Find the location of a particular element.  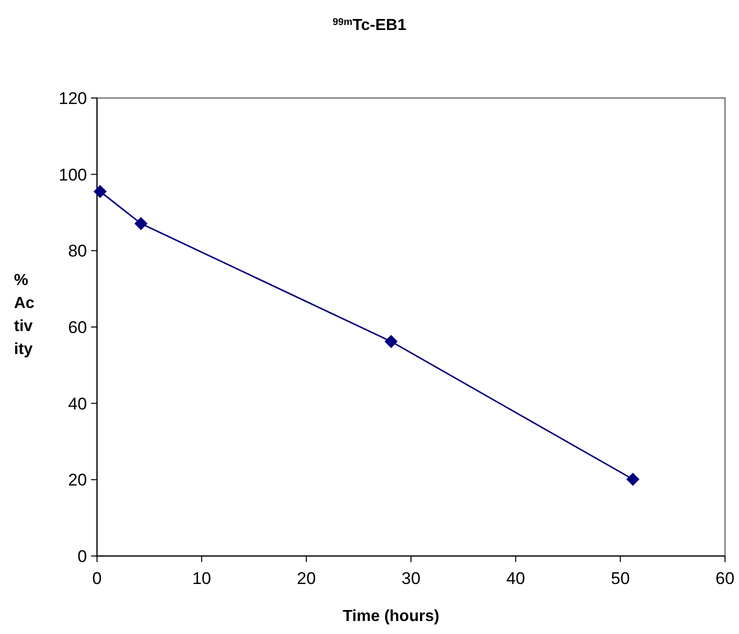

x-tick-label: 40 is located at coordinates (516, 578).